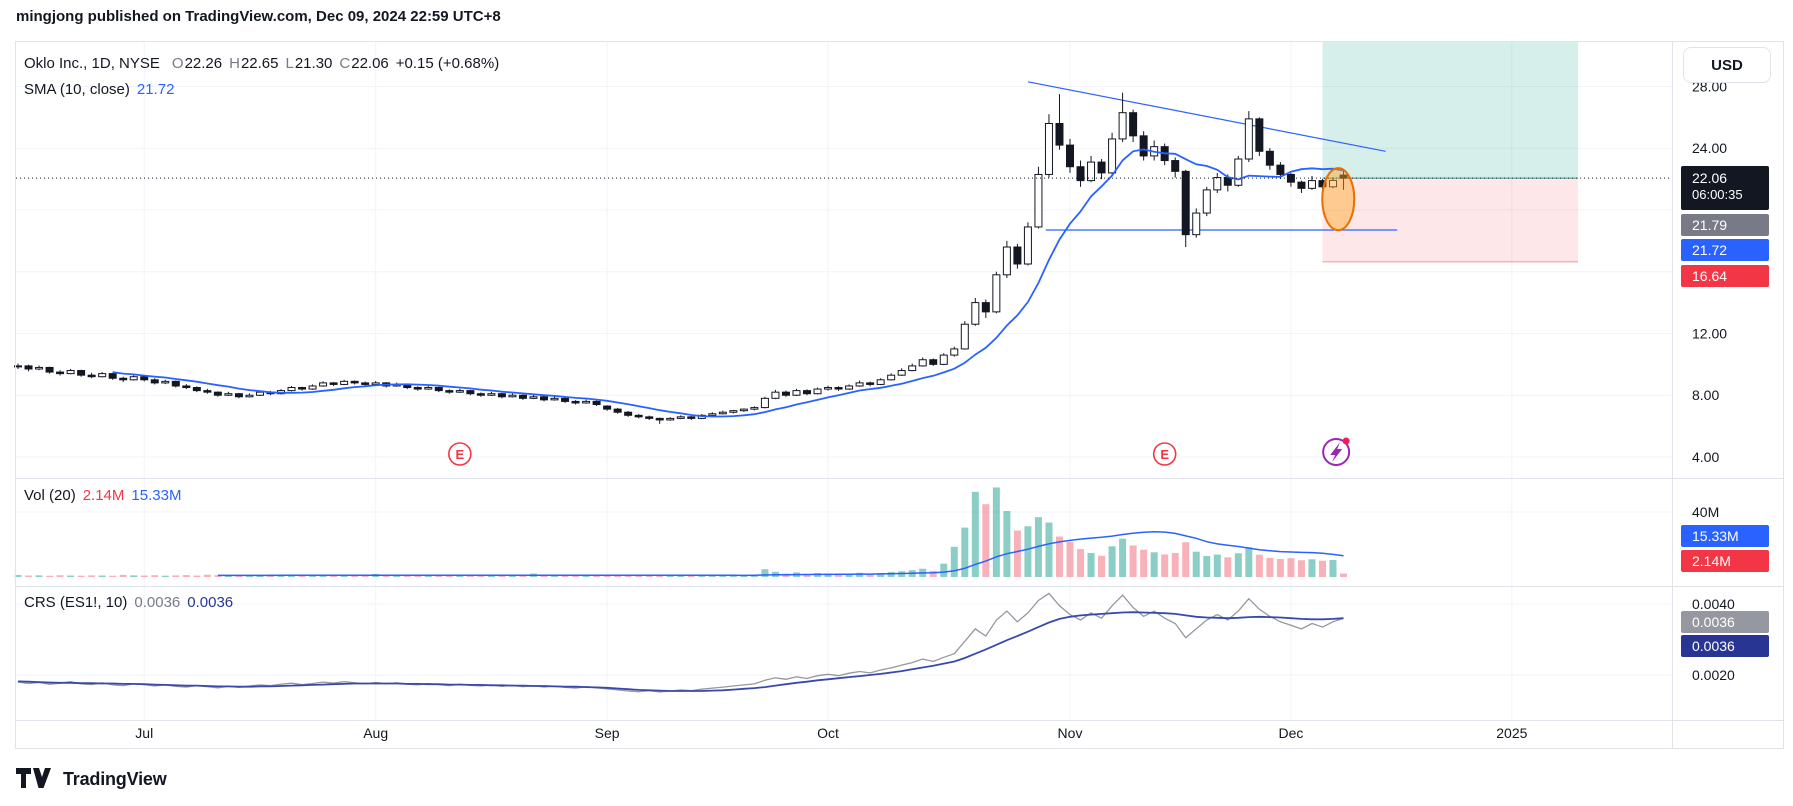 The height and width of the screenshot is (806, 1793). I want to click on price-axis-label: 12.00, so click(1709, 333).